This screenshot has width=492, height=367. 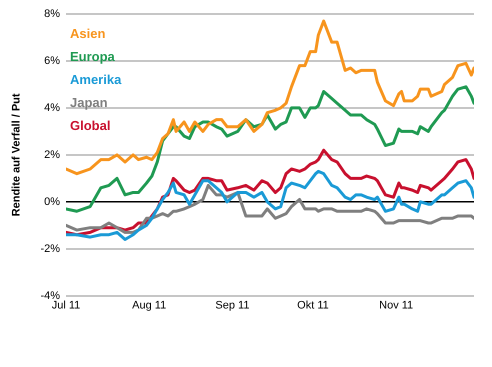 What do you see at coordinates (16, 154) in the screenshot?
I see `y-axis-title: Rendite auf Verfall / Put` at bounding box center [16, 154].